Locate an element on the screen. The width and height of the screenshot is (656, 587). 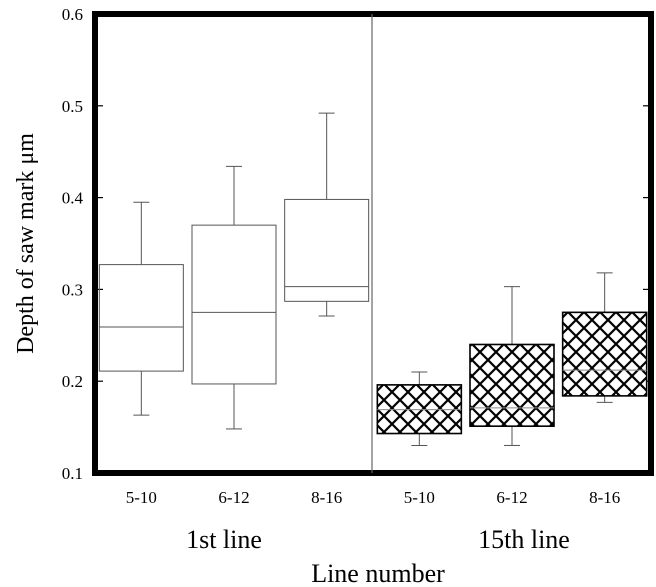
y-tick-label: 0.2 is located at coordinates (72, 381).